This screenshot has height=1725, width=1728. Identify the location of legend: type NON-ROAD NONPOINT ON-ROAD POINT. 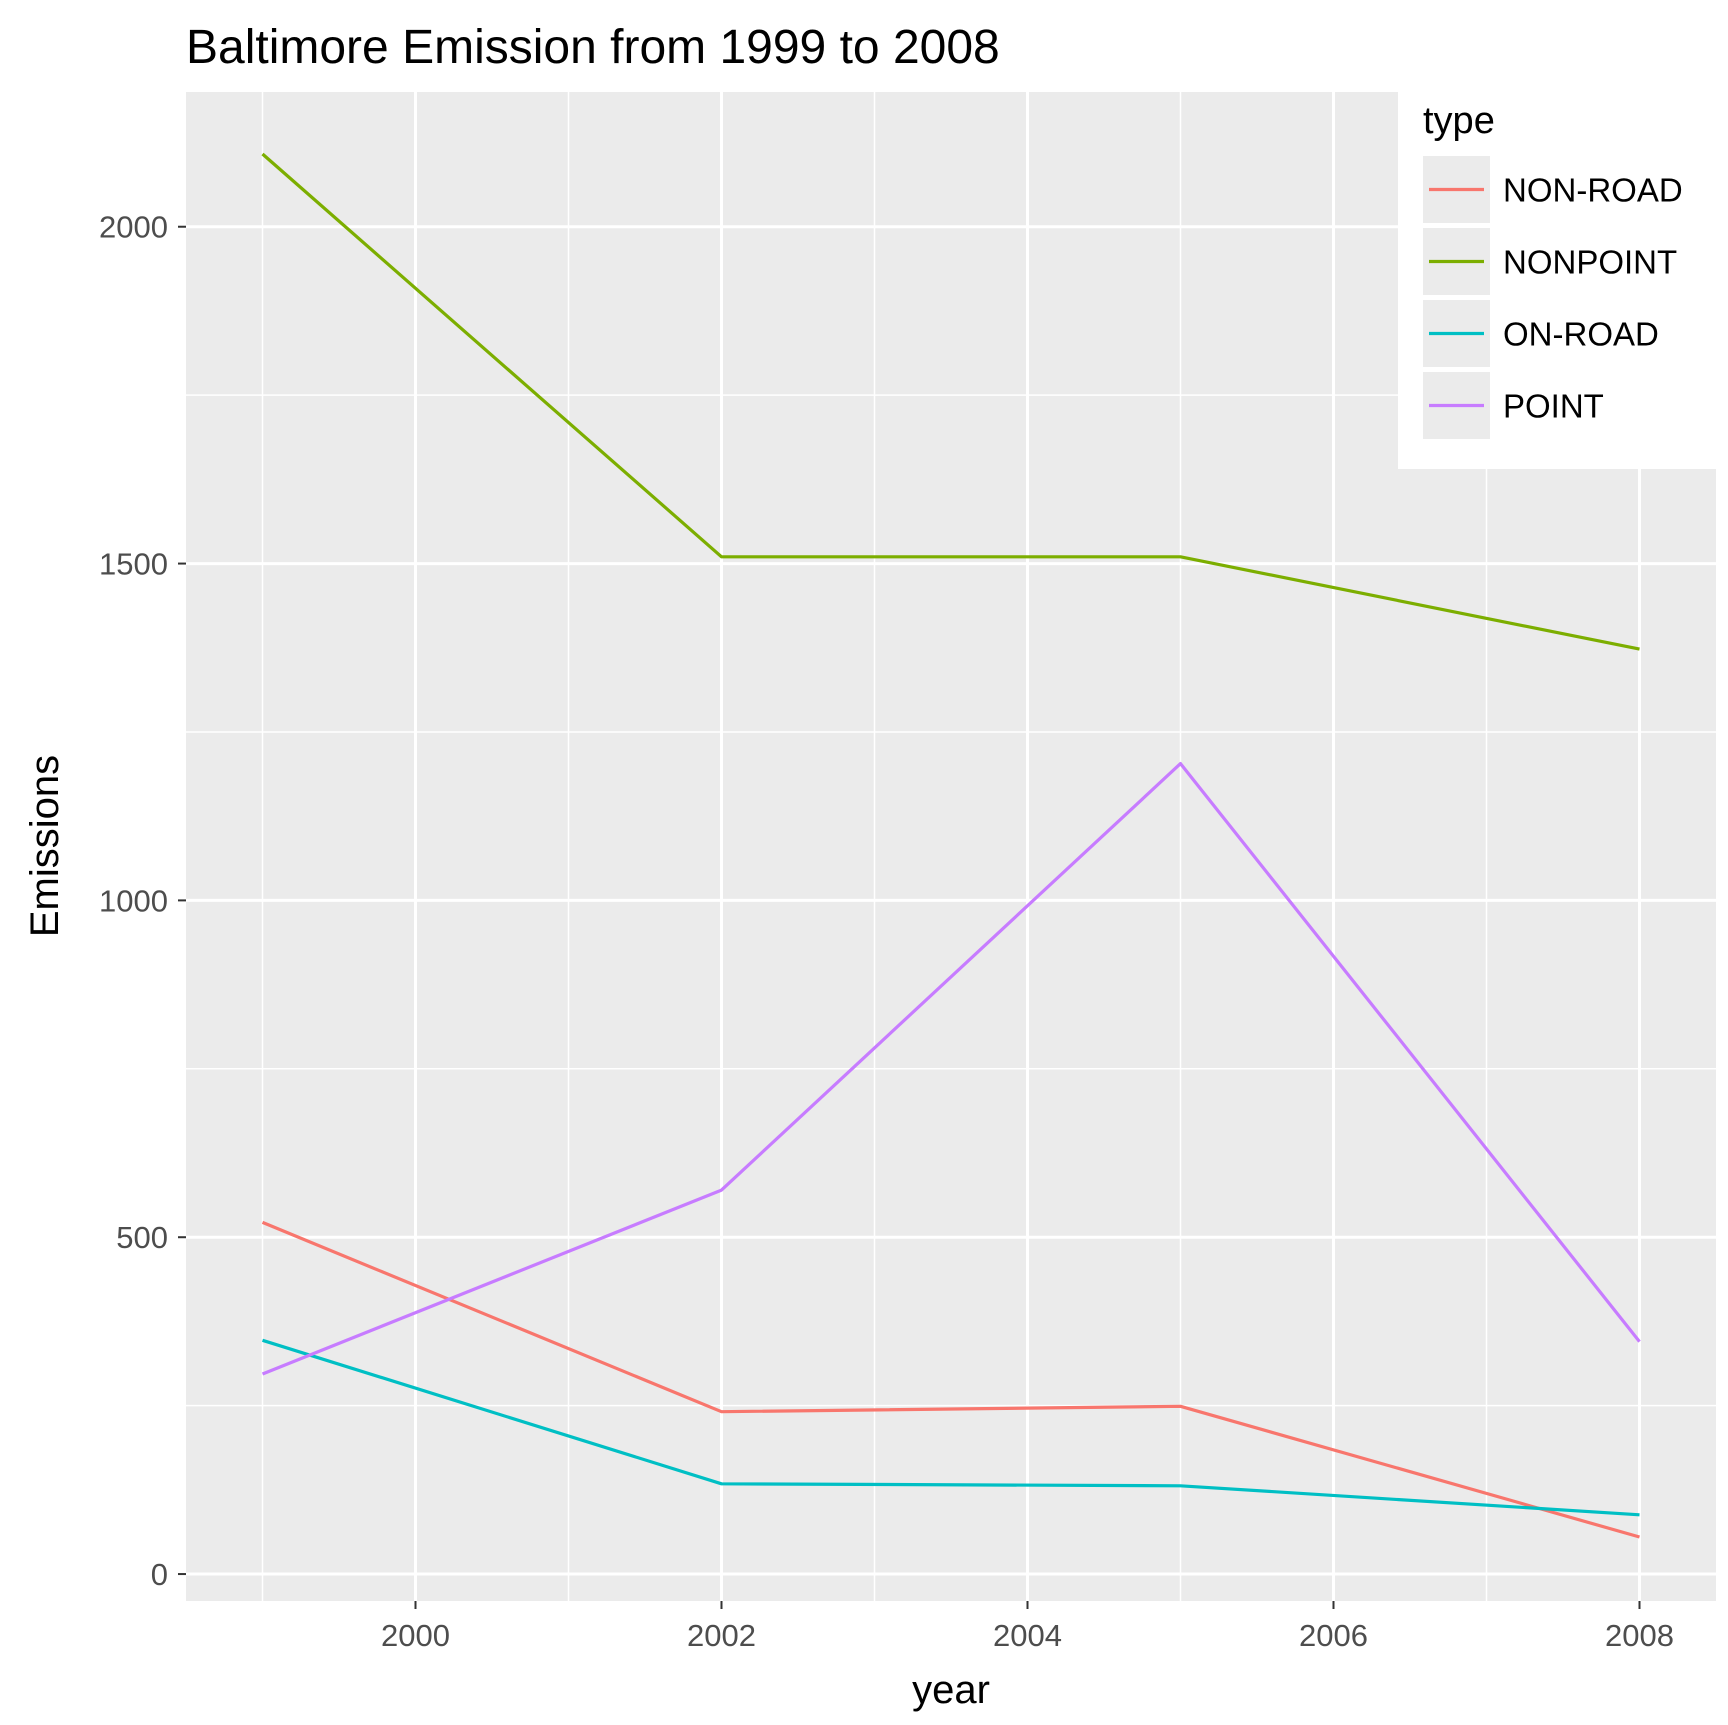
(1563, 280).